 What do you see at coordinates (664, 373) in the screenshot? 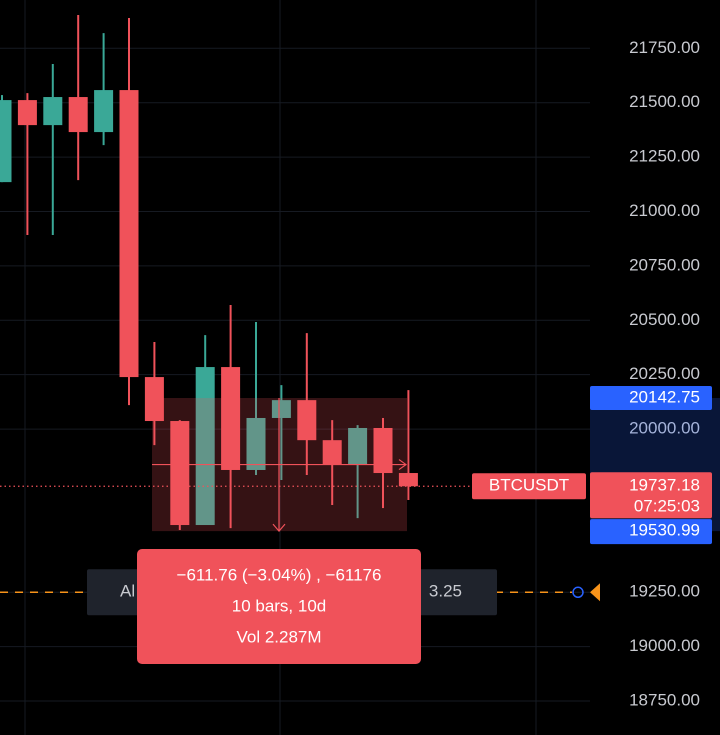
I see `y-tick-label: 20250.00` at bounding box center [664, 373].